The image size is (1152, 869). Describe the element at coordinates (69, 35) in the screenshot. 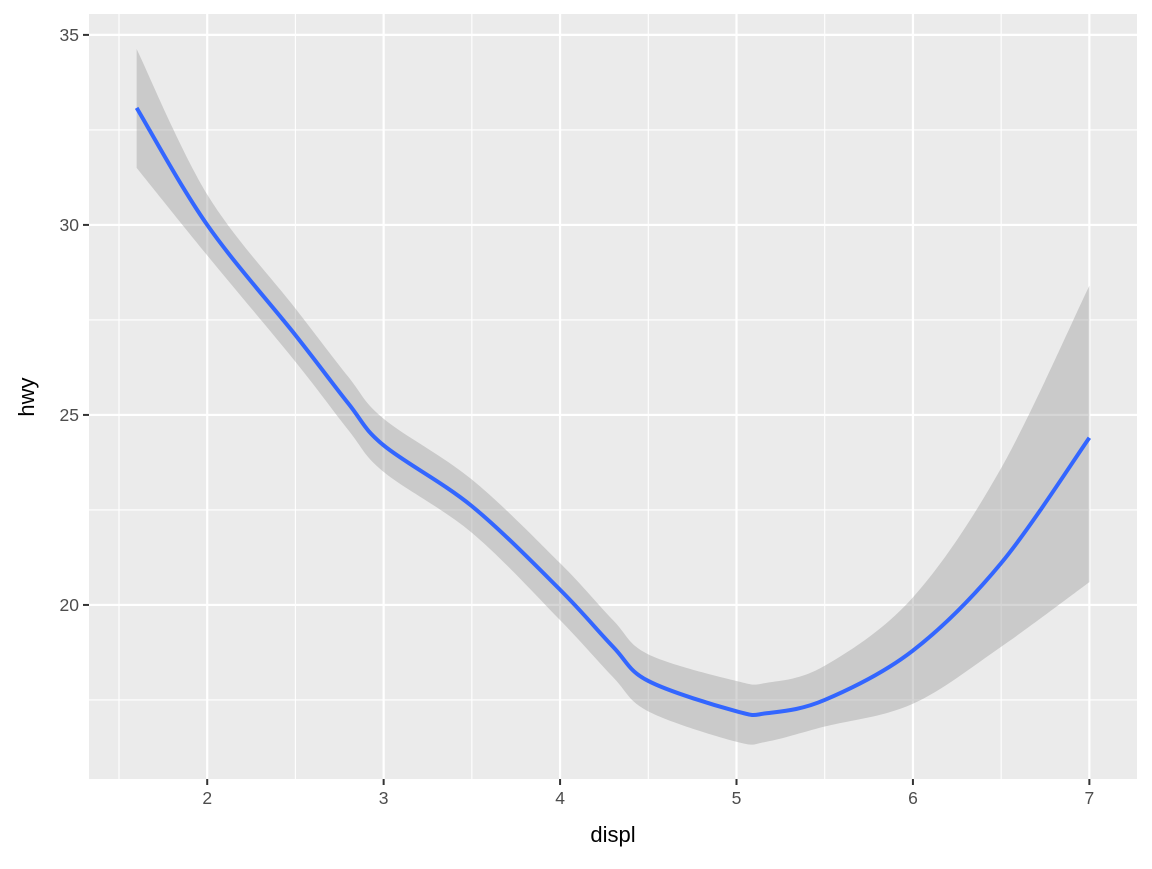

I see `y-tick-label: 35` at that location.